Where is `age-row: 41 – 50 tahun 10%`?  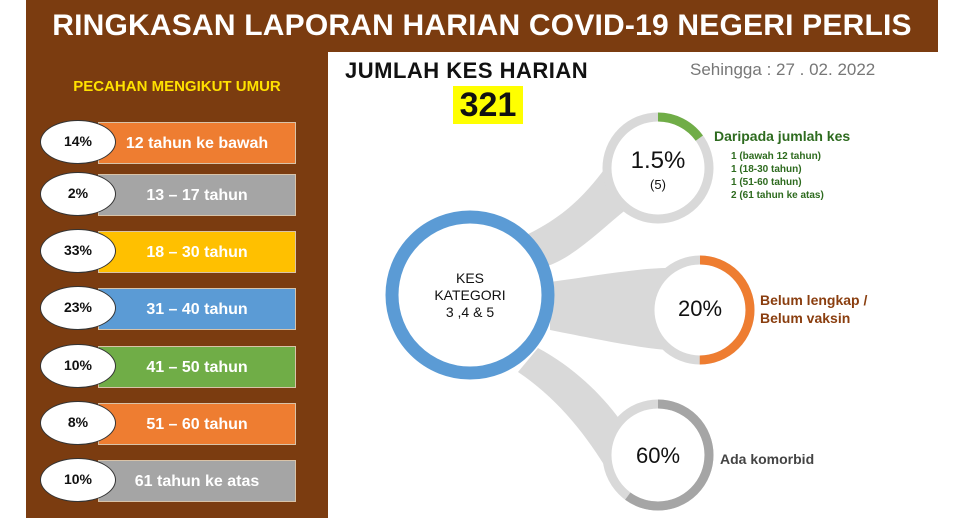
age-row: 41 – 50 tahun 10% is located at coordinates (177, 367).